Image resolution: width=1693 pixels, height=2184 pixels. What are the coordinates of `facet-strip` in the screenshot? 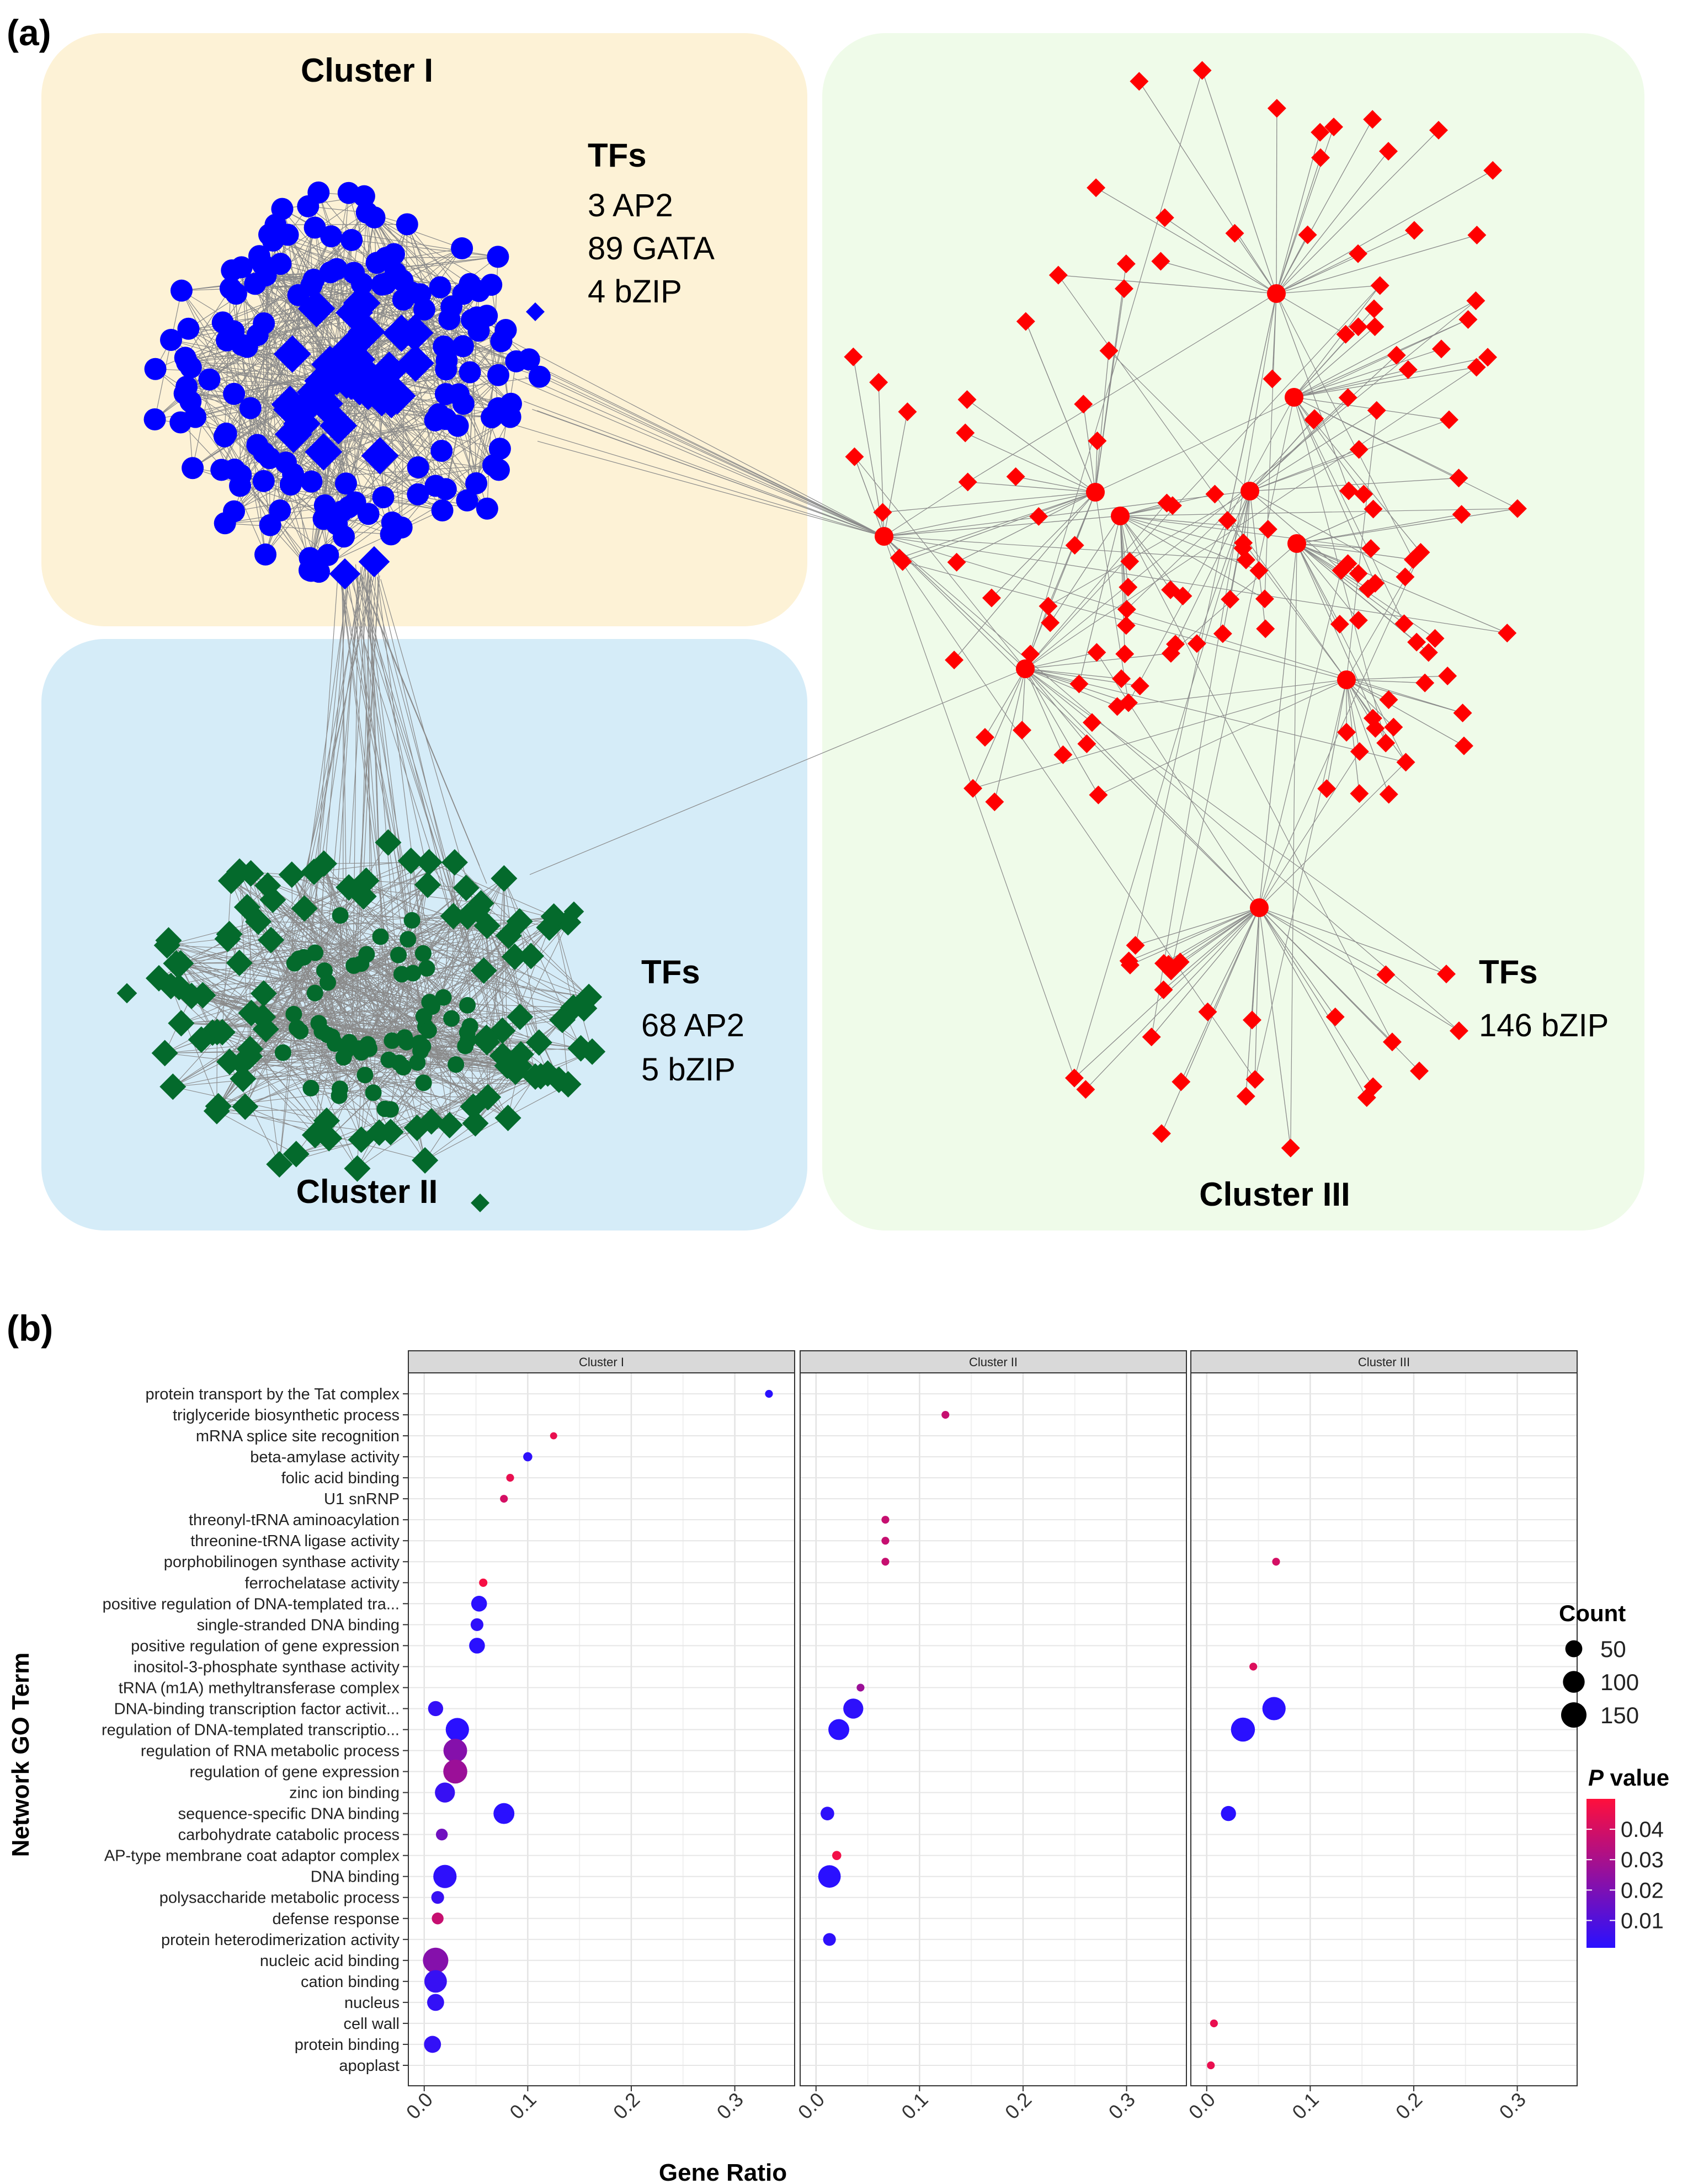 It's located at (993, 1361).